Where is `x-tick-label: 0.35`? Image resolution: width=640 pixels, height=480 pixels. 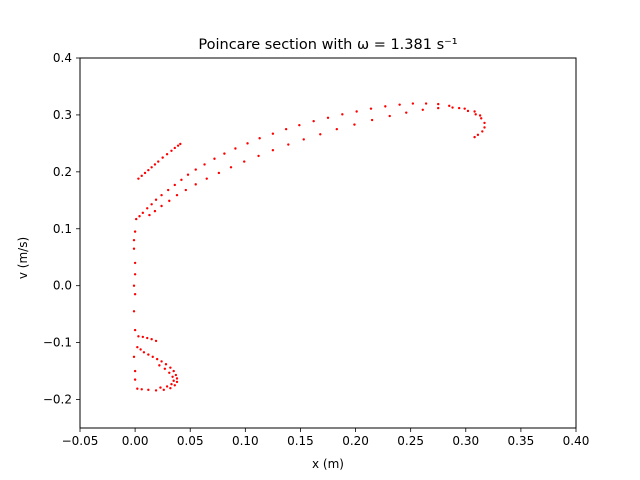 x-tick-label: 0.35 is located at coordinates (521, 441).